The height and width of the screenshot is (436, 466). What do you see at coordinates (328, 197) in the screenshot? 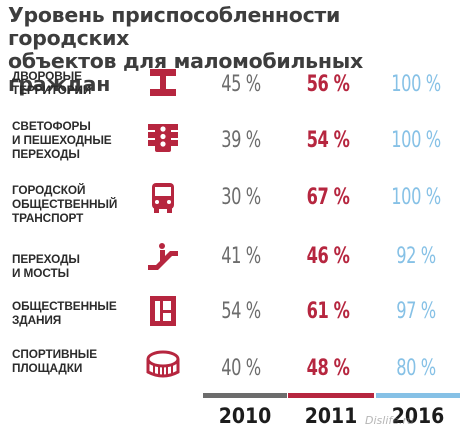
I see `value-2011: 67 %` at bounding box center [328, 197].